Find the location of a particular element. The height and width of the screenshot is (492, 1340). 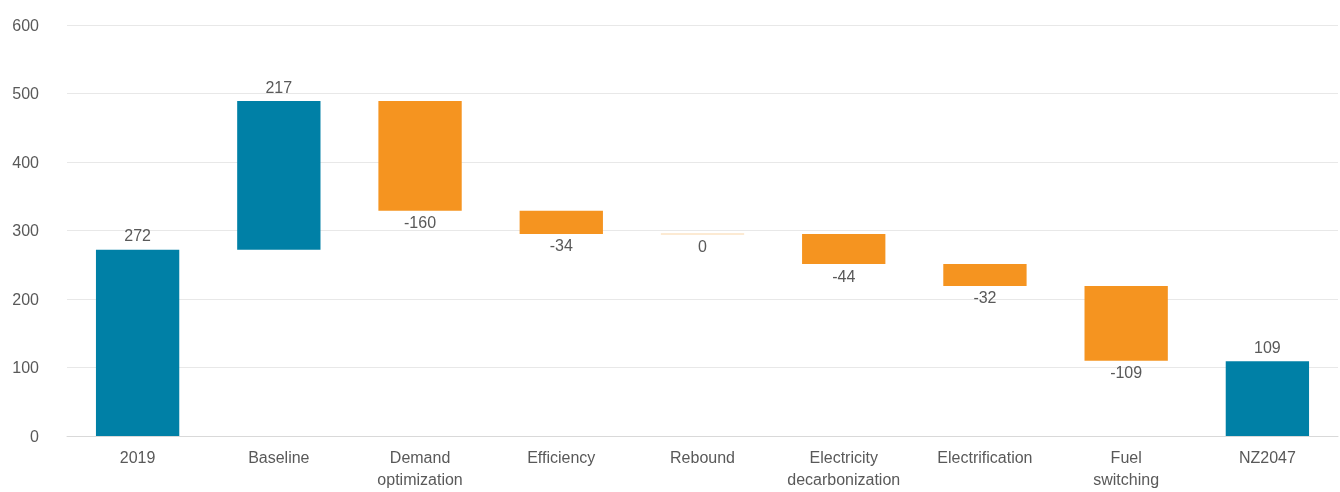

data-label: -32 is located at coordinates (985, 298).